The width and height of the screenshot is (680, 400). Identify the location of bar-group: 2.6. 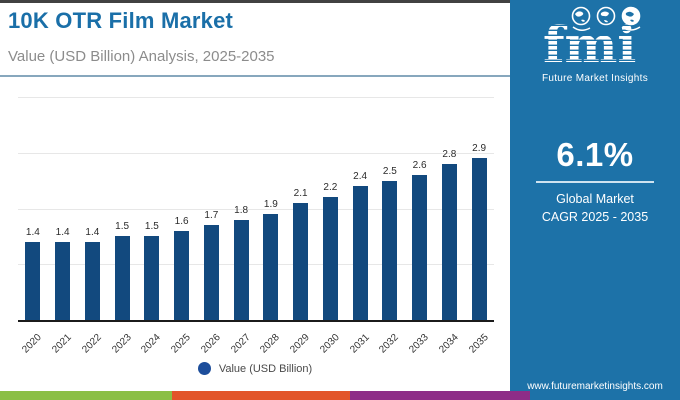
(420, 208).